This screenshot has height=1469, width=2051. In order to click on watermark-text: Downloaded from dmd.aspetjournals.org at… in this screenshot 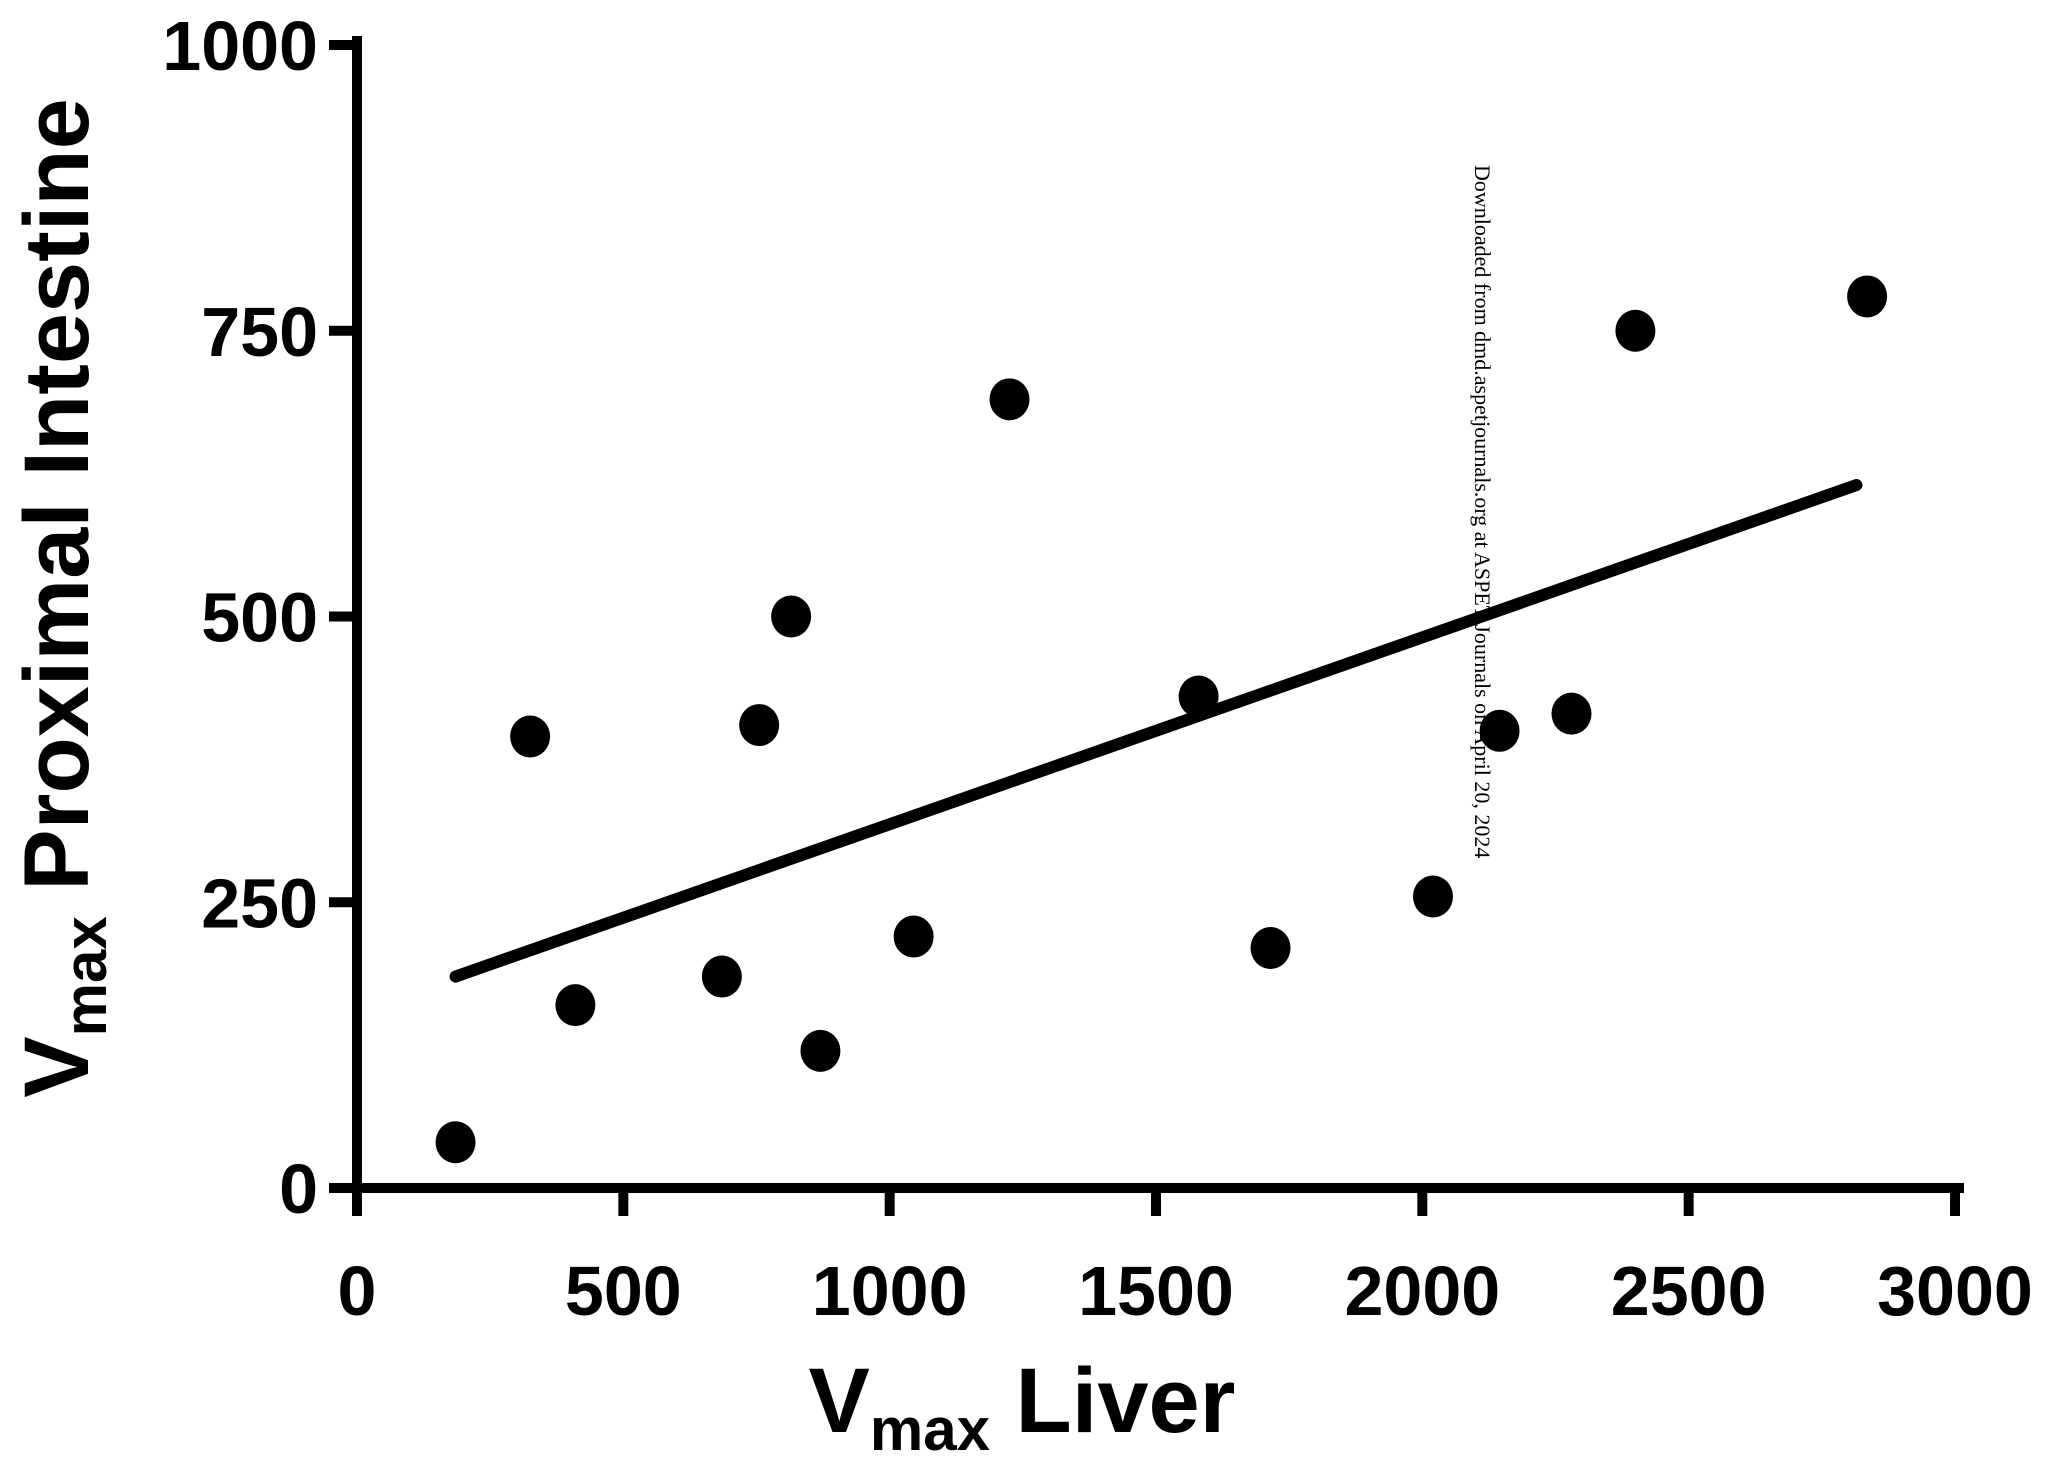, I will do `click(1482, 511)`.